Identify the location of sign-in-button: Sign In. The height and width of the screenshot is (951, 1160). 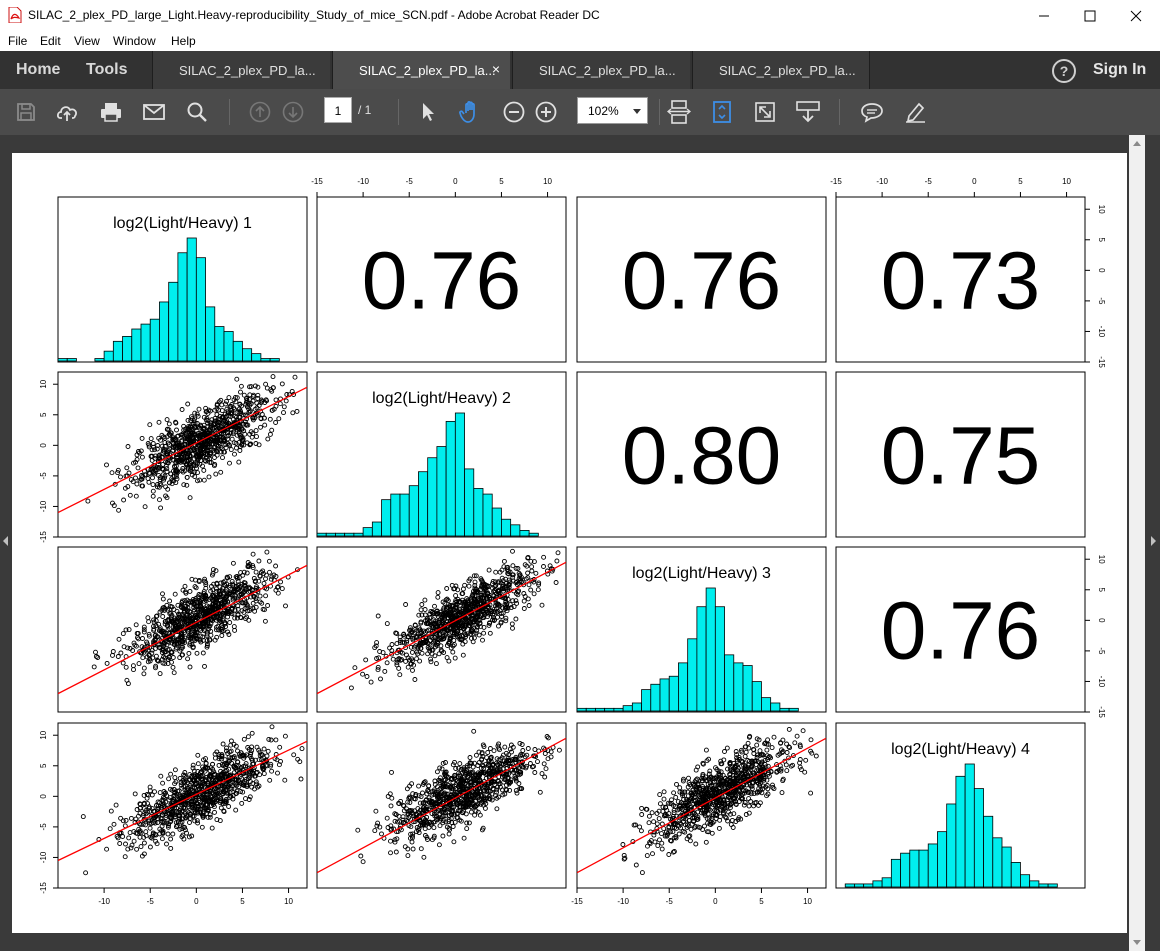
(1120, 69).